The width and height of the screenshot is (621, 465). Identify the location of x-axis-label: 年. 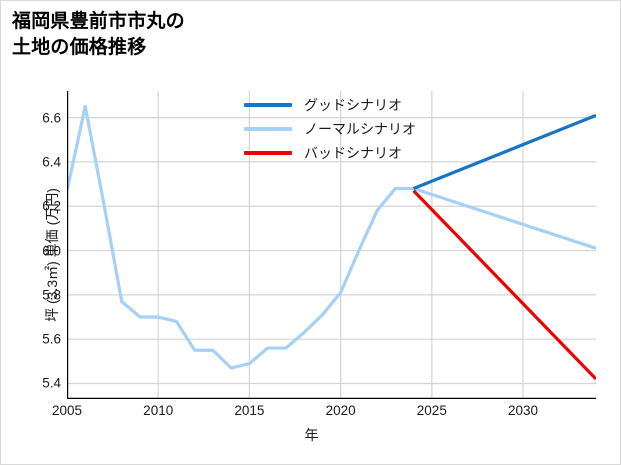
(311, 435).